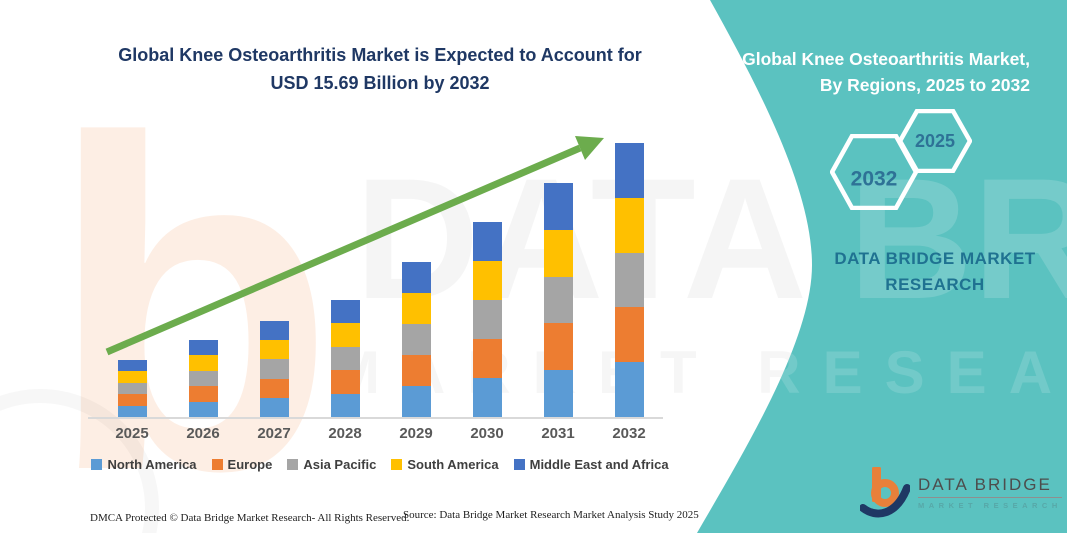 This screenshot has height=533, width=1067. I want to click on legend-item: Asia Pacific, so click(331, 464).